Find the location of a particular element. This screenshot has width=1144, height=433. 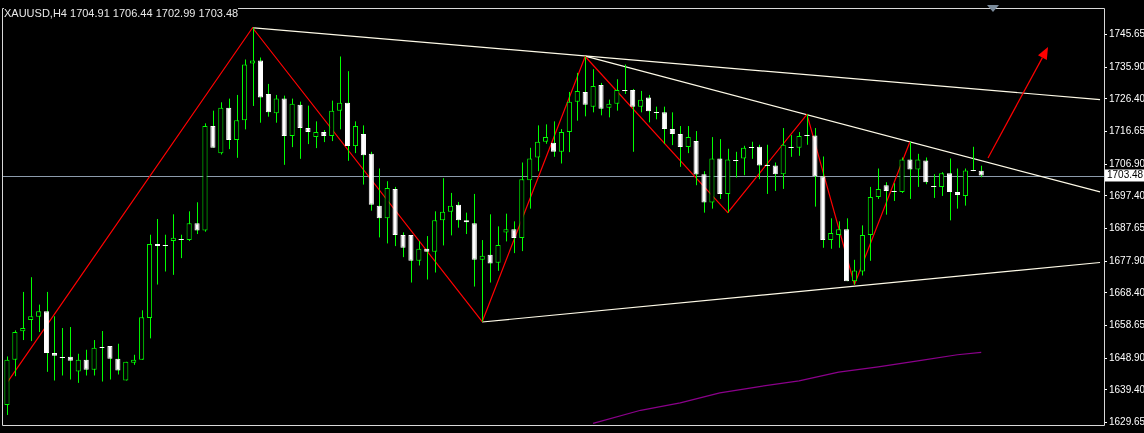

y-tick-label: 1687.65 is located at coordinates (1126, 228).